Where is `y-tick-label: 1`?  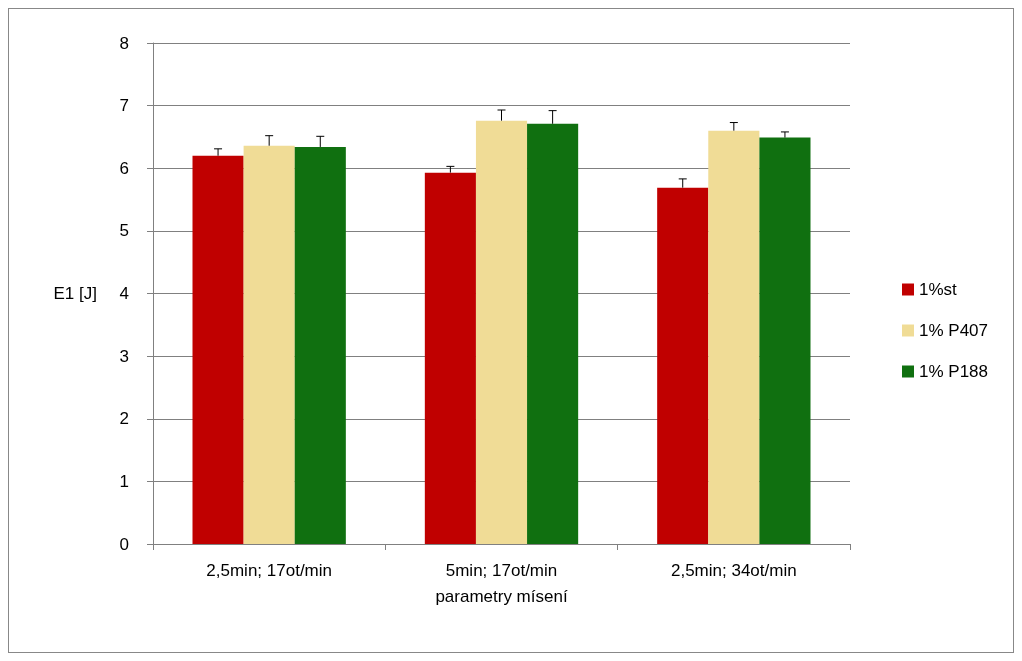
y-tick-label: 1 is located at coordinates (124, 481).